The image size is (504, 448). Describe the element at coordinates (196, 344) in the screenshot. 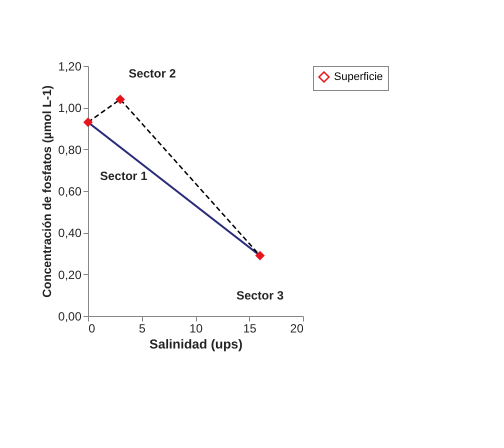

I see `x-axis-title: Salinidad (ups)` at that location.